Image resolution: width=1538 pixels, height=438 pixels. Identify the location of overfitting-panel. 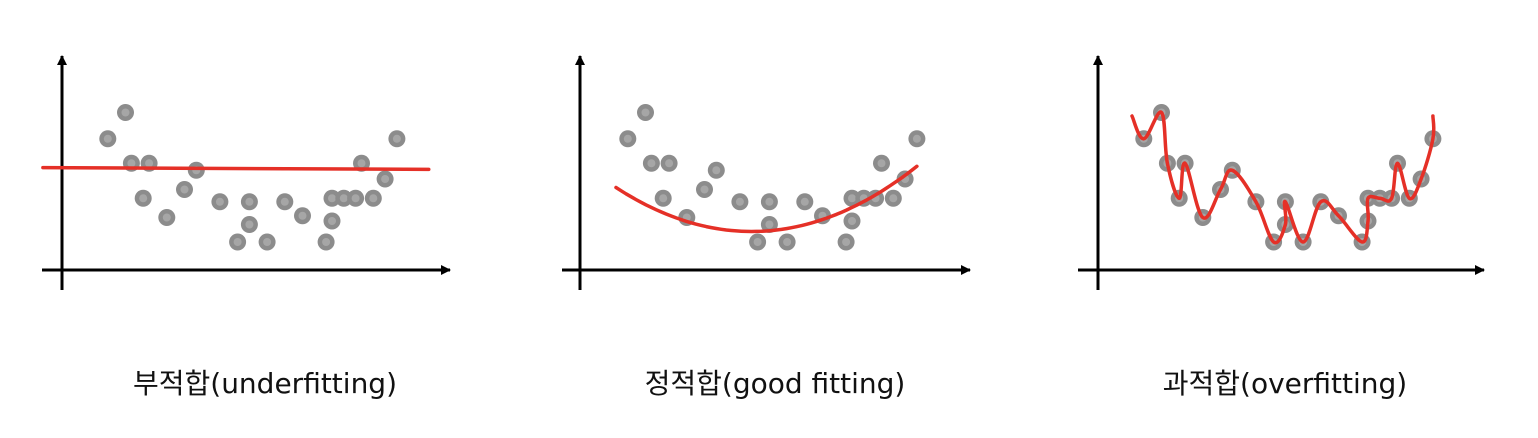
(1281, 172).